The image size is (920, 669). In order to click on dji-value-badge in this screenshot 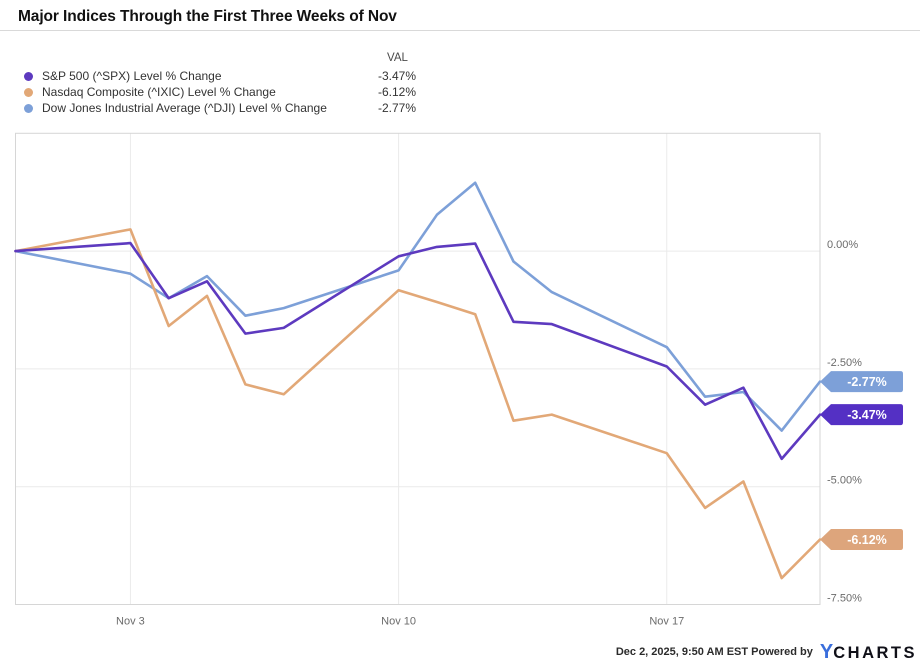, I will do `click(861, 382)`.